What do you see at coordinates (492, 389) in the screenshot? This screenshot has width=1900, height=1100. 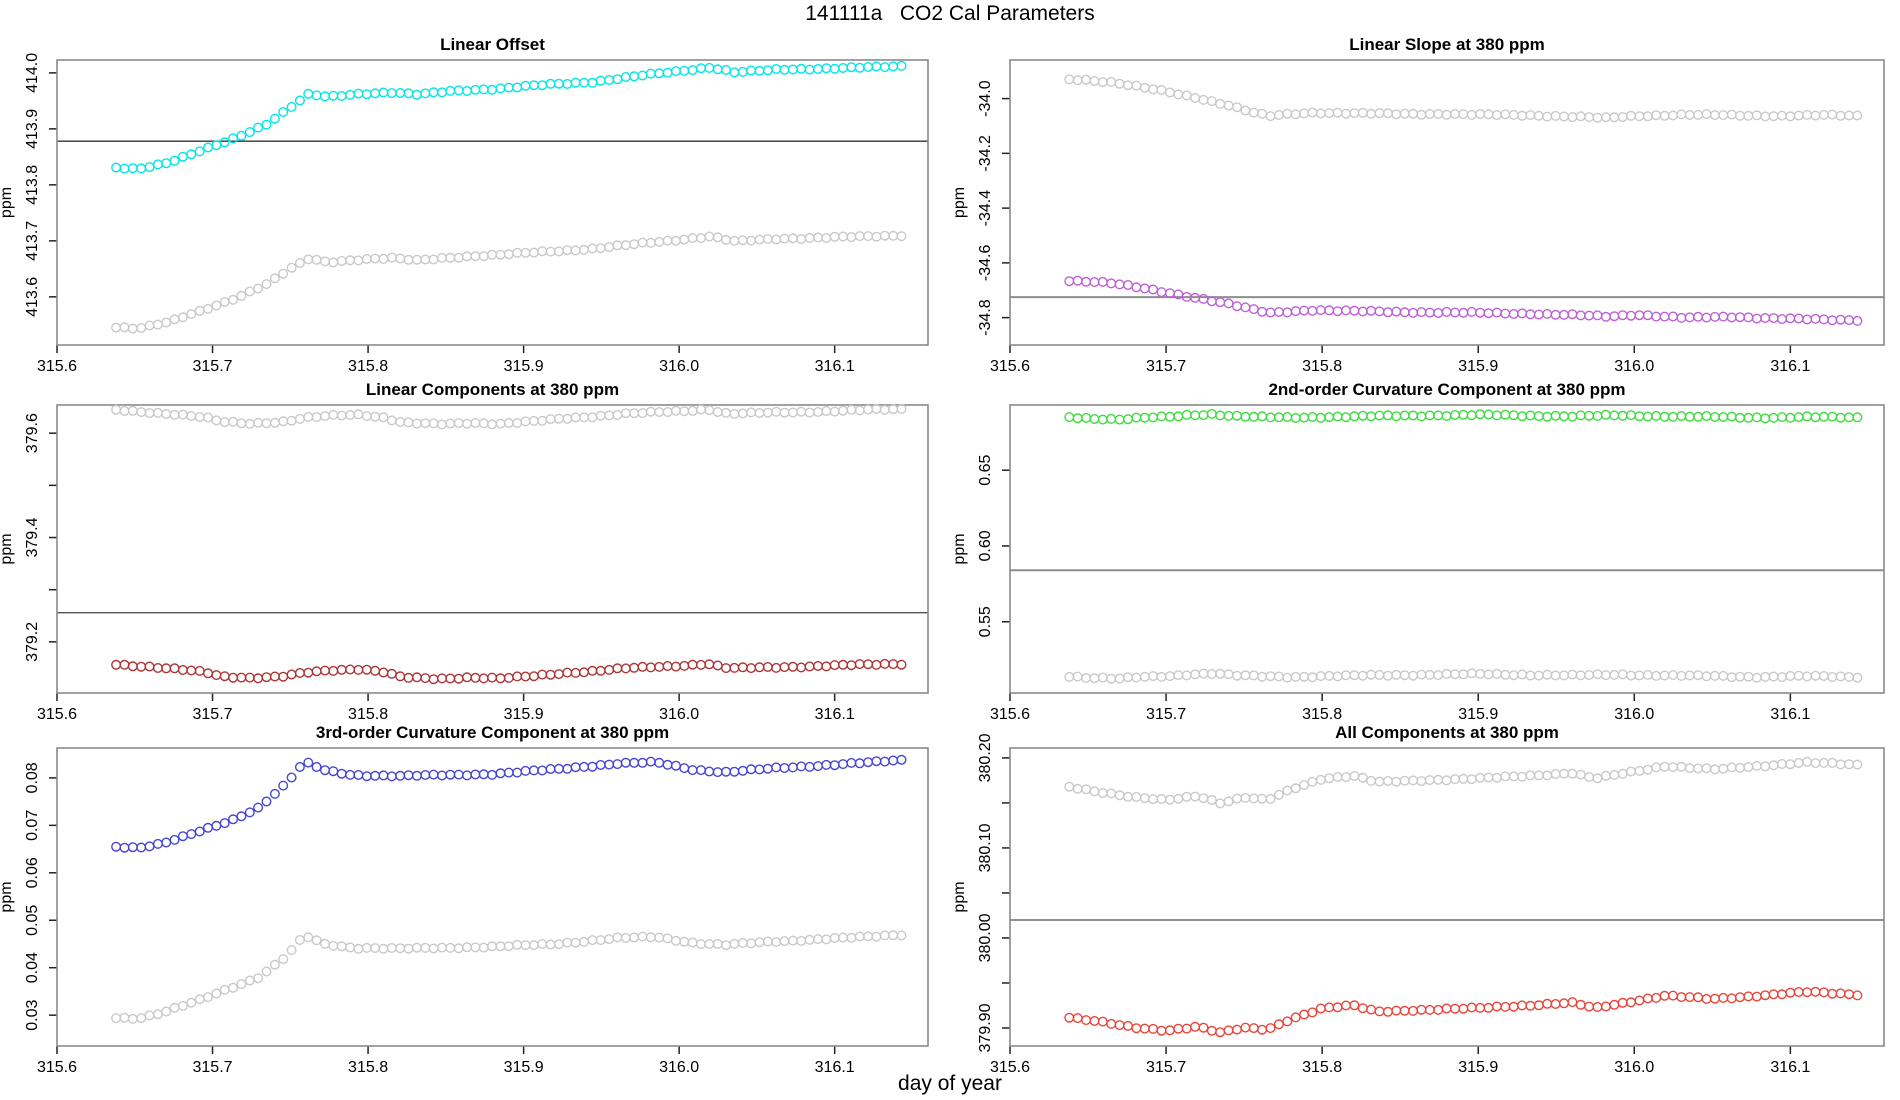 I see `panel-title: Linear Components at 380 ppm` at bounding box center [492, 389].